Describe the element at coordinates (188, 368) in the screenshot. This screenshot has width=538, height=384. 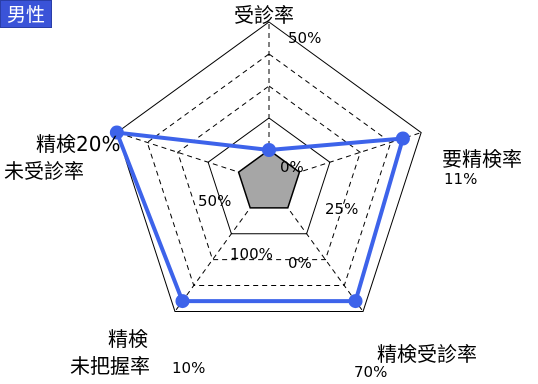
I see `axis-value-label-4: 10%` at that location.